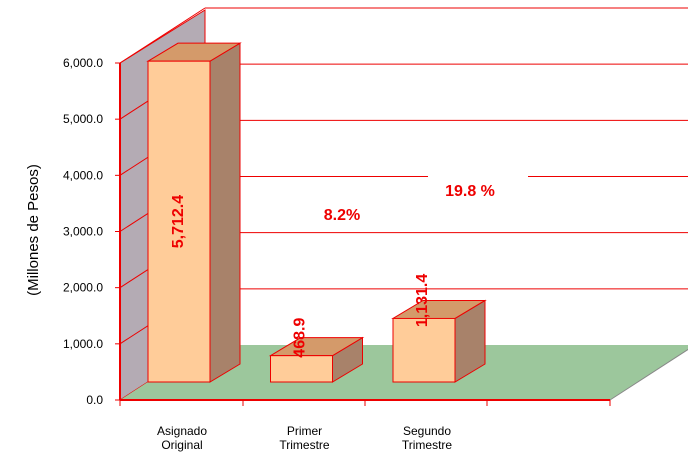 The image size is (688, 457). I want to click on x-tick-label: Primer Trimestre, so click(304, 438).